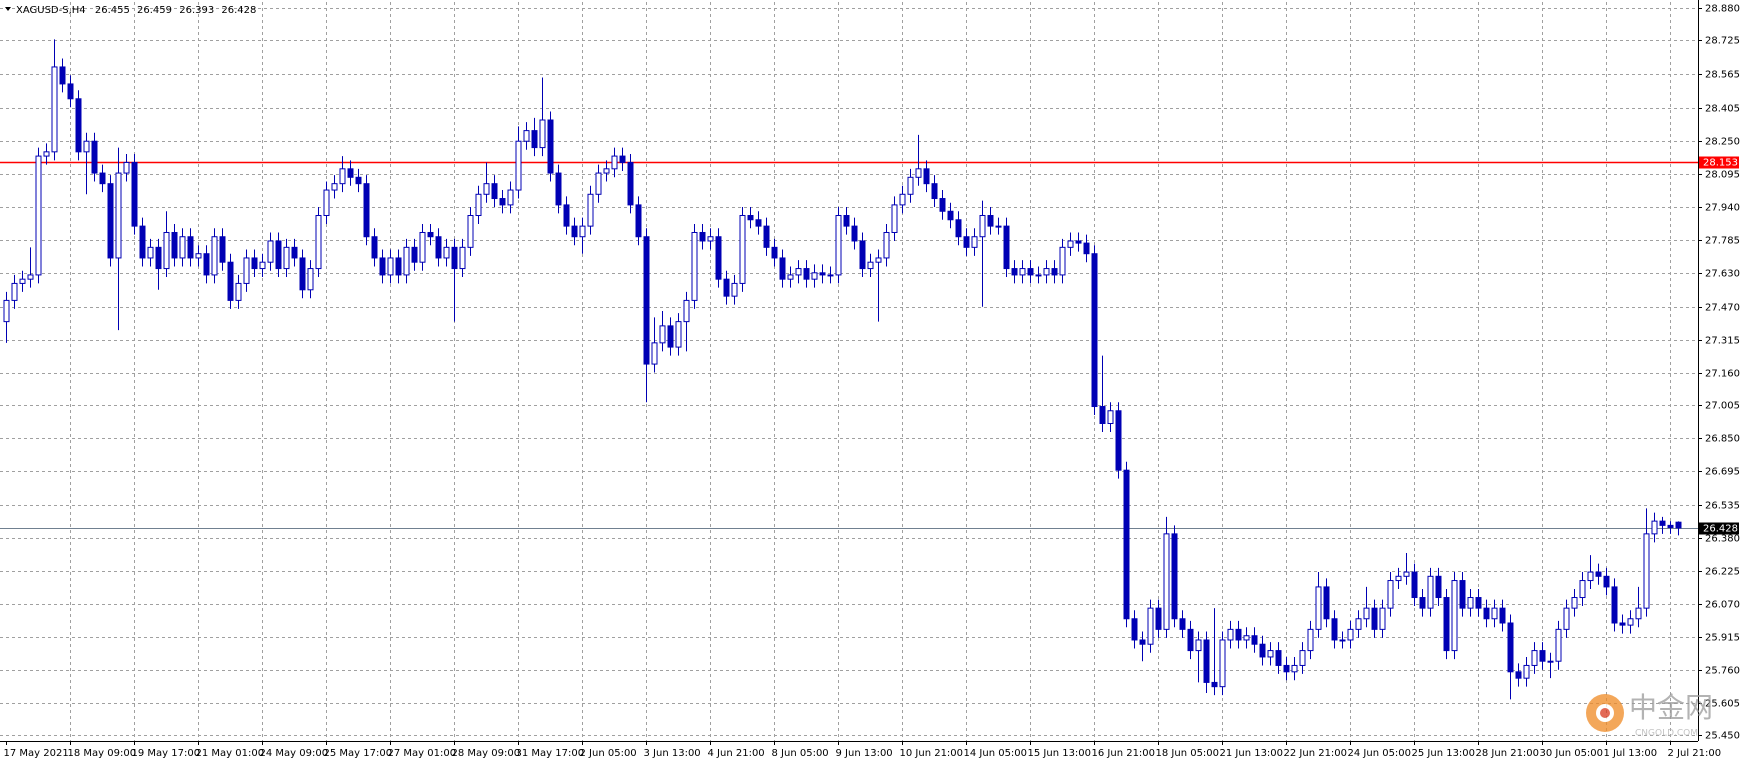  Describe the element at coordinates (800, 753) in the screenshot. I see `x-tick-label: 8 Jun 05:00` at that location.